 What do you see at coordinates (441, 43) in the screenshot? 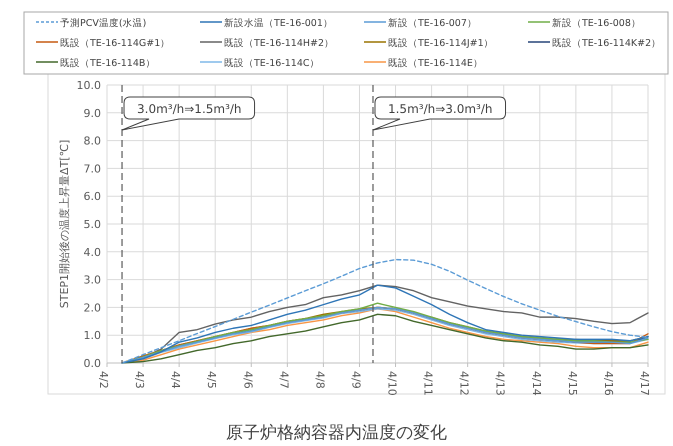
I see `legend-label: 既設（TE-16-114J#1）` at bounding box center [441, 43].